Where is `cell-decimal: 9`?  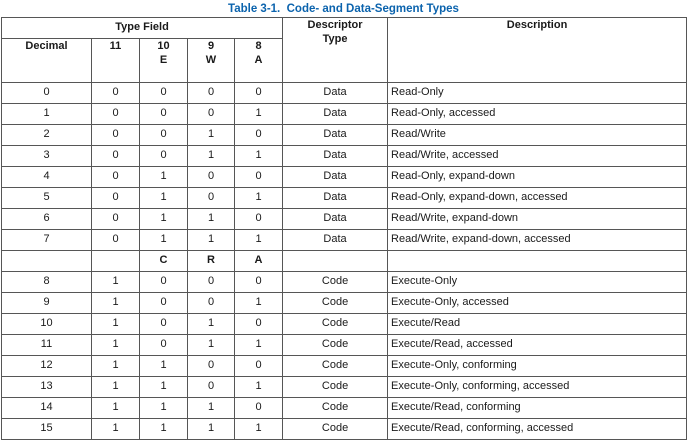
cell-decimal: 9 is located at coordinates (46, 303).